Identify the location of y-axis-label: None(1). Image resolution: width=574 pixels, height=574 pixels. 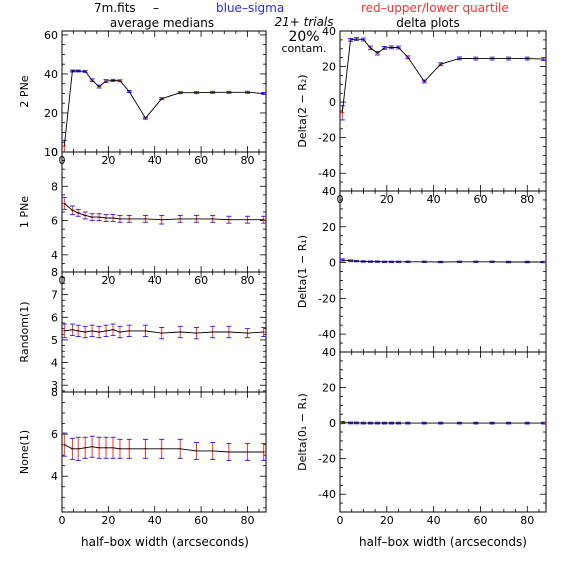
(24, 452).